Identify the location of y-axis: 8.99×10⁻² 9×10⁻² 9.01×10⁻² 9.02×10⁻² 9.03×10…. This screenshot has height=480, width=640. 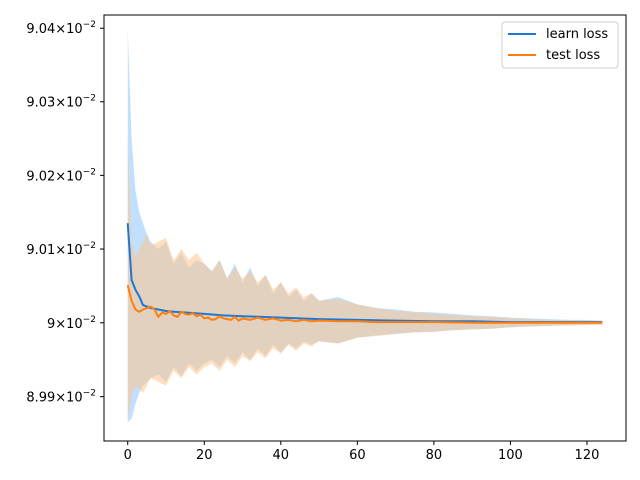
(65, 213).